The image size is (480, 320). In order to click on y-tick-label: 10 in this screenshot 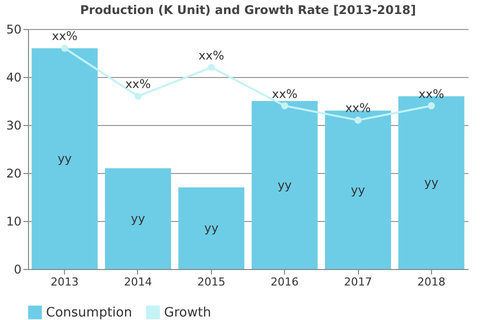, I will do `click(14, 221)`.